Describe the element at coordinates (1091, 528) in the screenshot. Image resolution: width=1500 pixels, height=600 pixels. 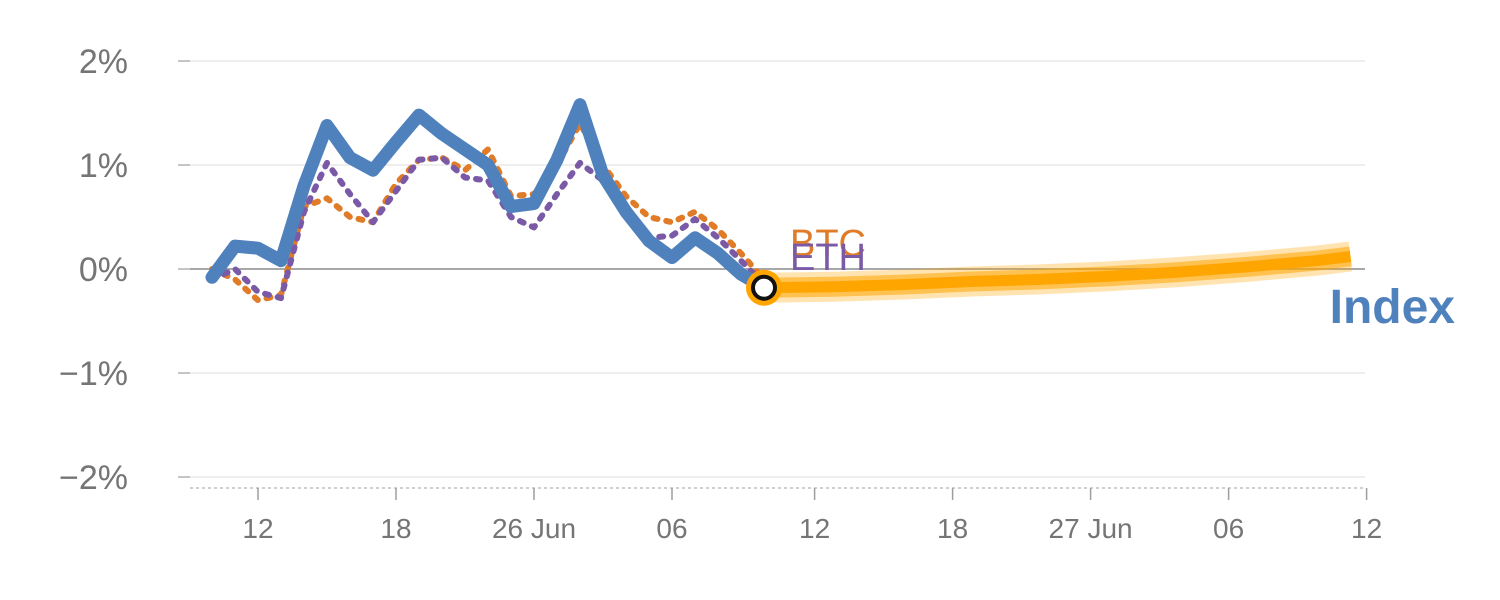
I see `x-tick-label: 27 Jun` at that location.